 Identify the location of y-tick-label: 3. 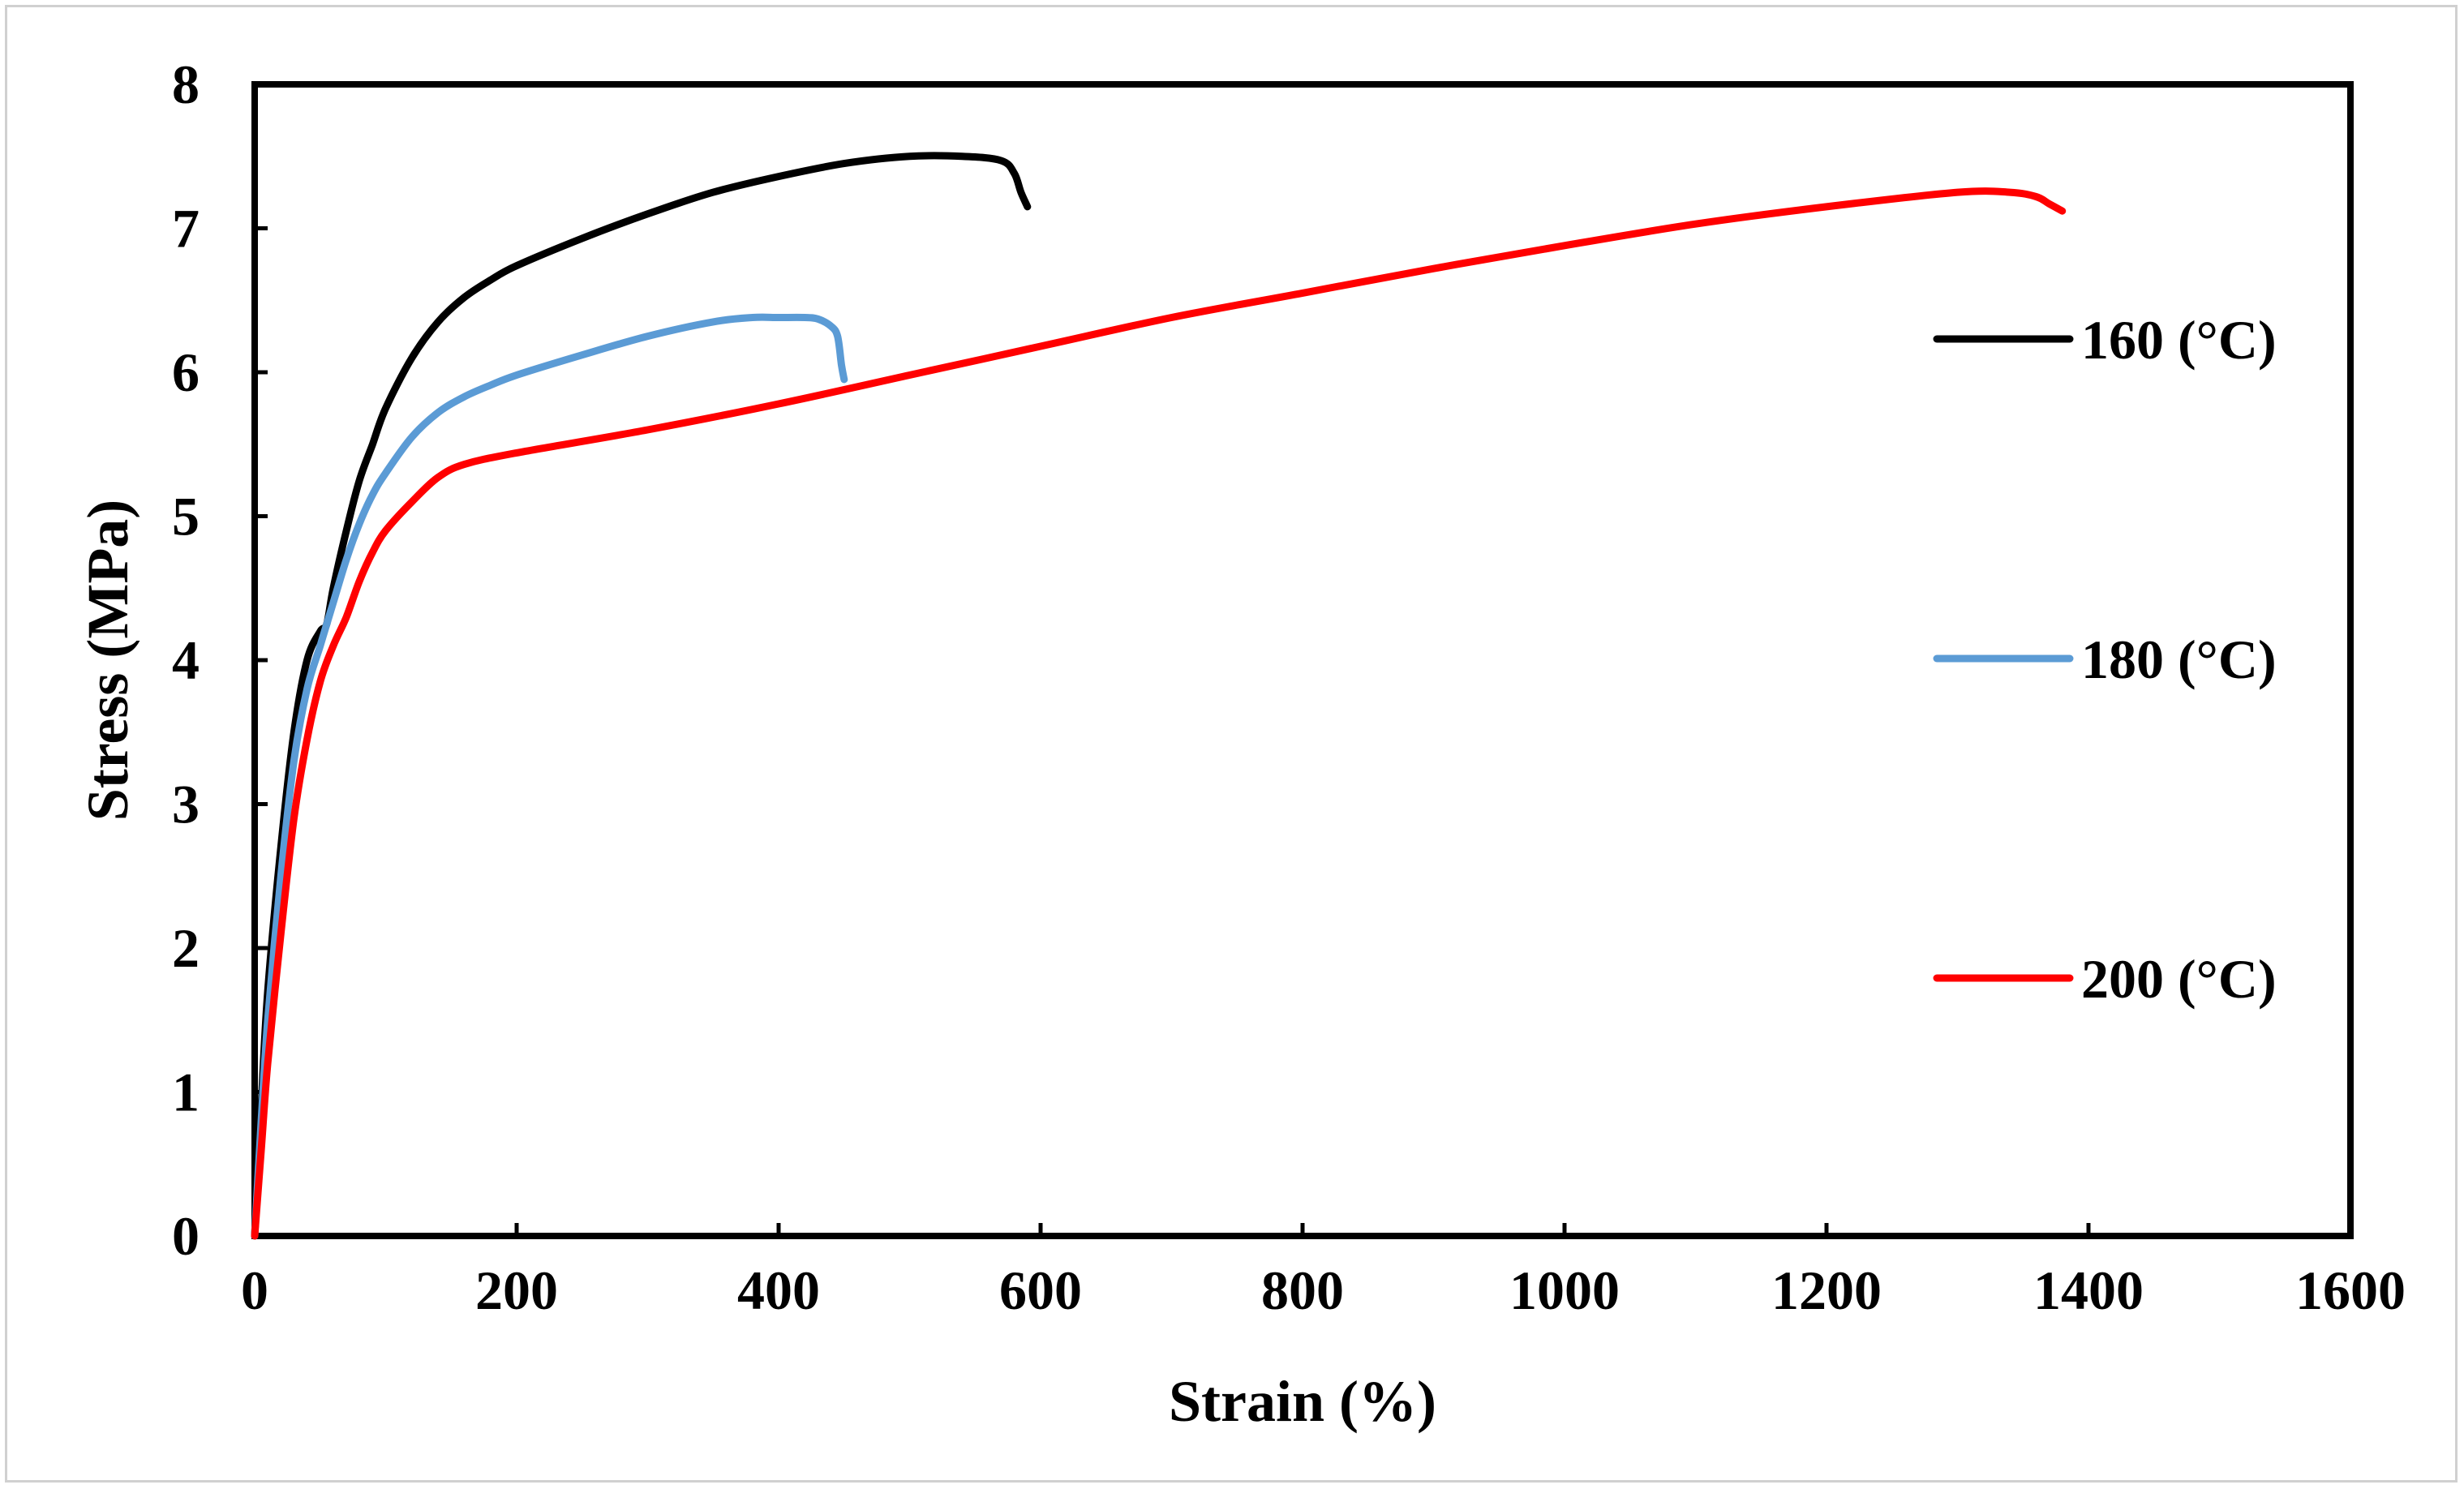
(186, 804).